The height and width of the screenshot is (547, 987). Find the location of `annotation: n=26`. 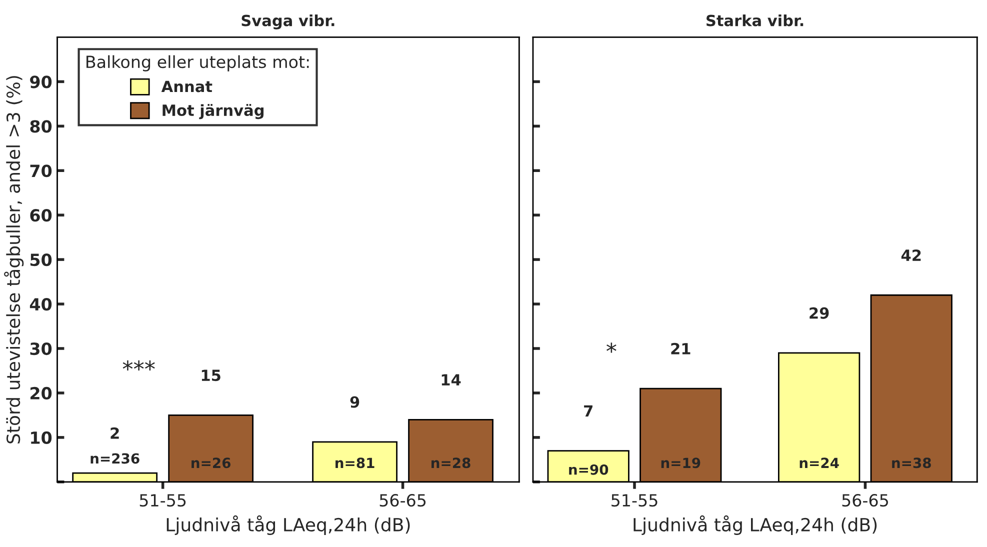

annotation: n=26 is located at coordinates (211, 463).